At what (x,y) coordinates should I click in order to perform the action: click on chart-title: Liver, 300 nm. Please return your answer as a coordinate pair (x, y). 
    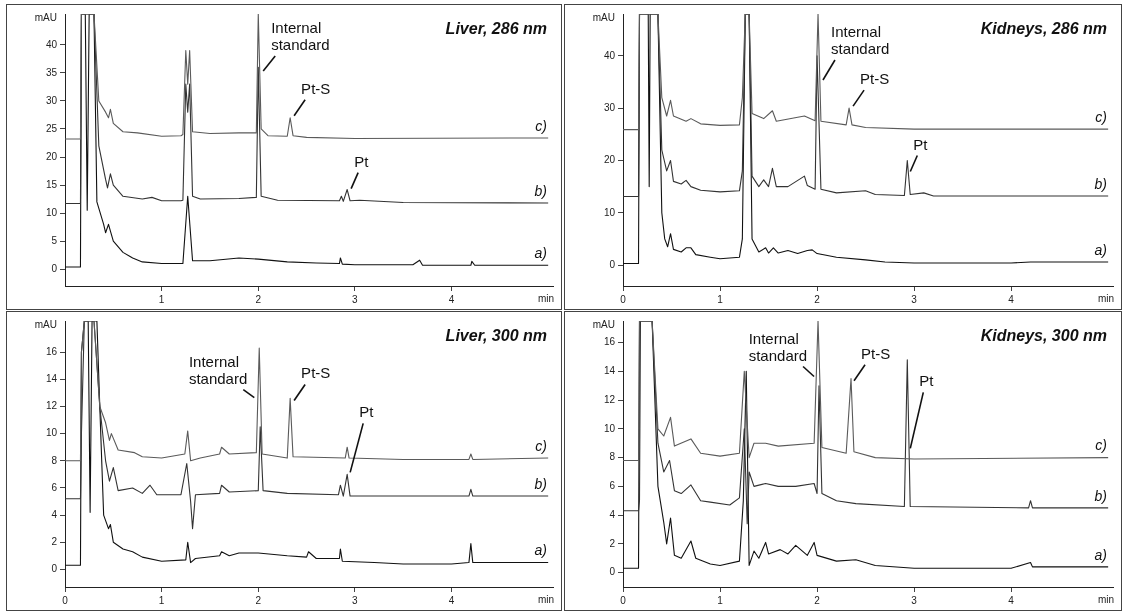
    Looking at the image, I should click on (496, 336).